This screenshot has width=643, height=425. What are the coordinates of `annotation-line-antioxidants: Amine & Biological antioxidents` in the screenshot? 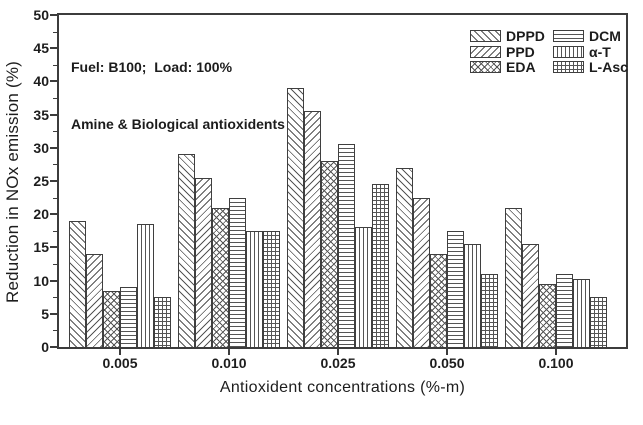 It's located at (178, 124).